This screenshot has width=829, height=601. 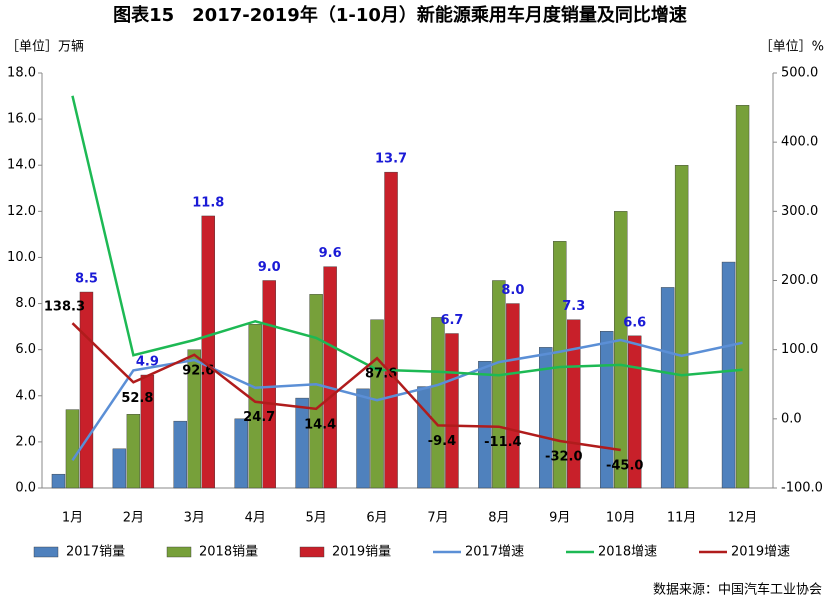 I want to click on x-tick-label: 8月, so click(x=498, y=518).